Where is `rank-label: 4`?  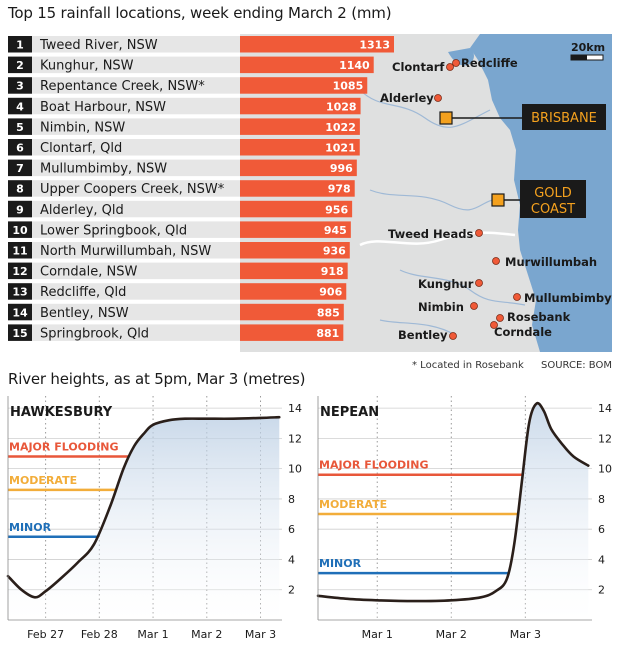 rank-label: 4 is located at coordinates (20, 106).